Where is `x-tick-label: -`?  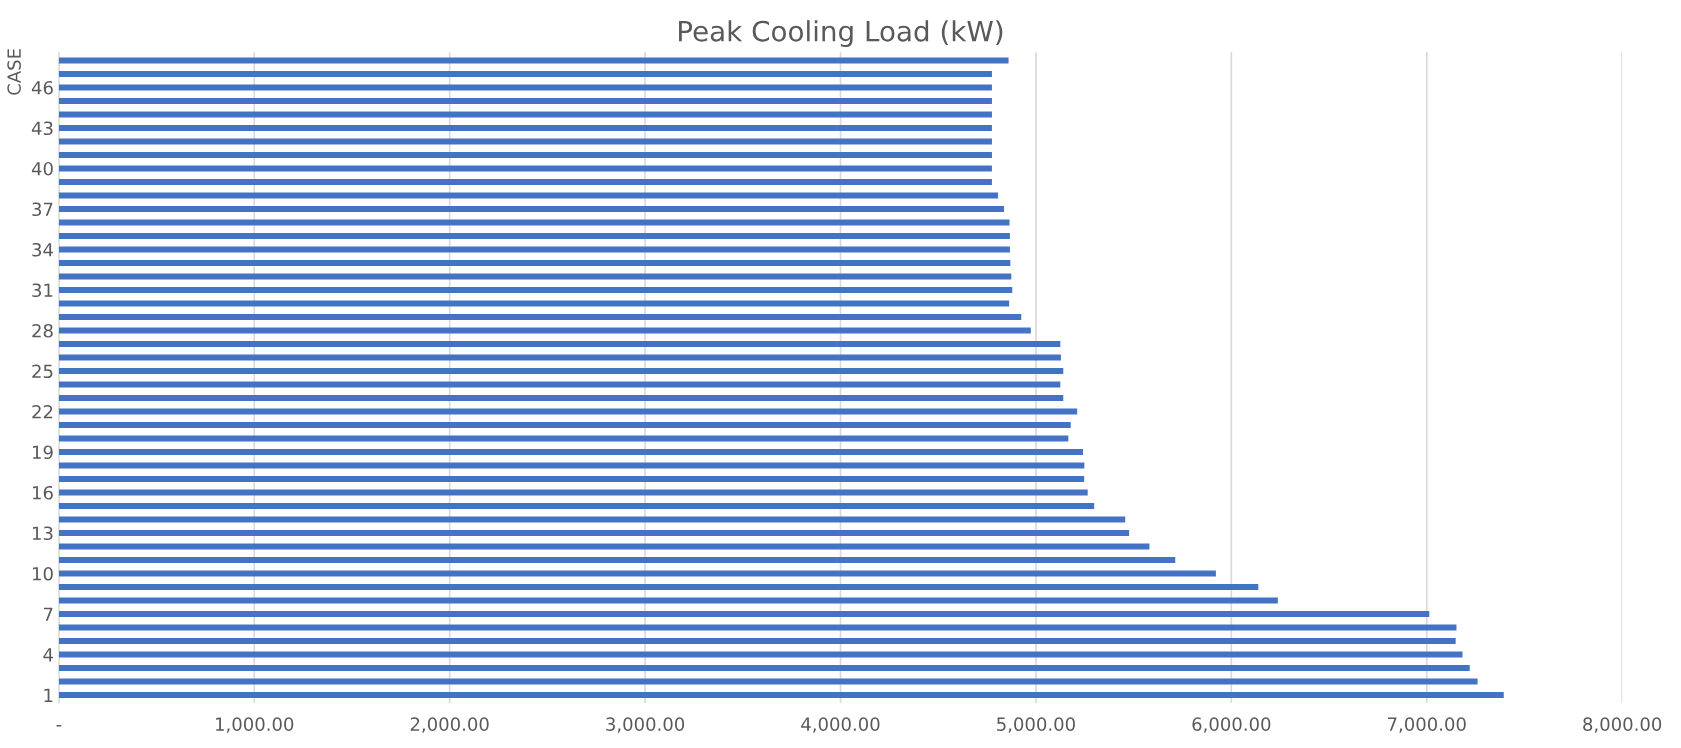 x-tick-label: - is located at coordinates (59, 726).